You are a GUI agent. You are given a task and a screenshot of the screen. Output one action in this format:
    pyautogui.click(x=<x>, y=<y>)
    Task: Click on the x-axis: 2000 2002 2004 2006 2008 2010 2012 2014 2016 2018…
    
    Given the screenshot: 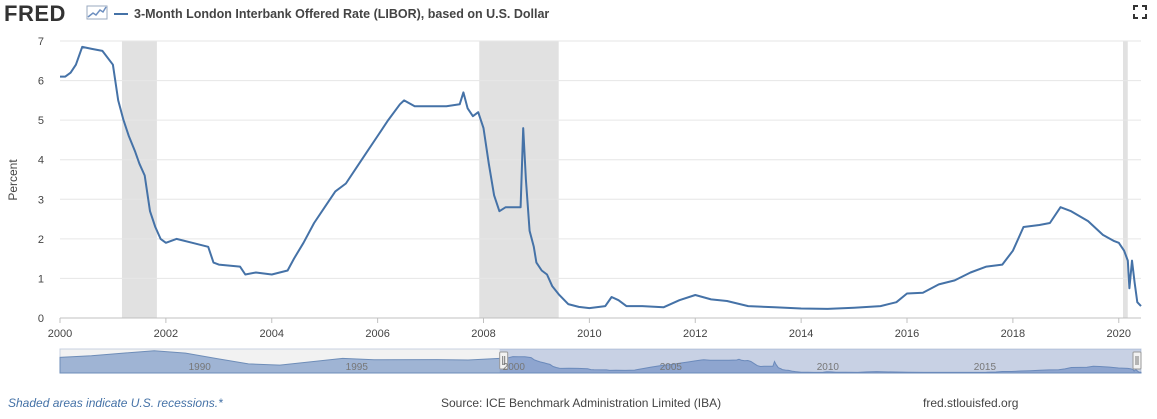 What is the action you would take?
    pyautogui.click(x=594, y=328)
    